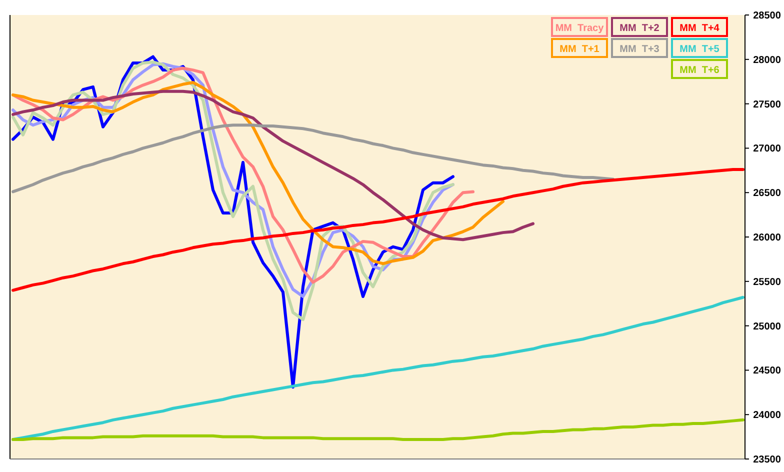 The width and height of the screenshot is (784, 472). I want to click on y-tick-label: 27000, so click(767, 149).